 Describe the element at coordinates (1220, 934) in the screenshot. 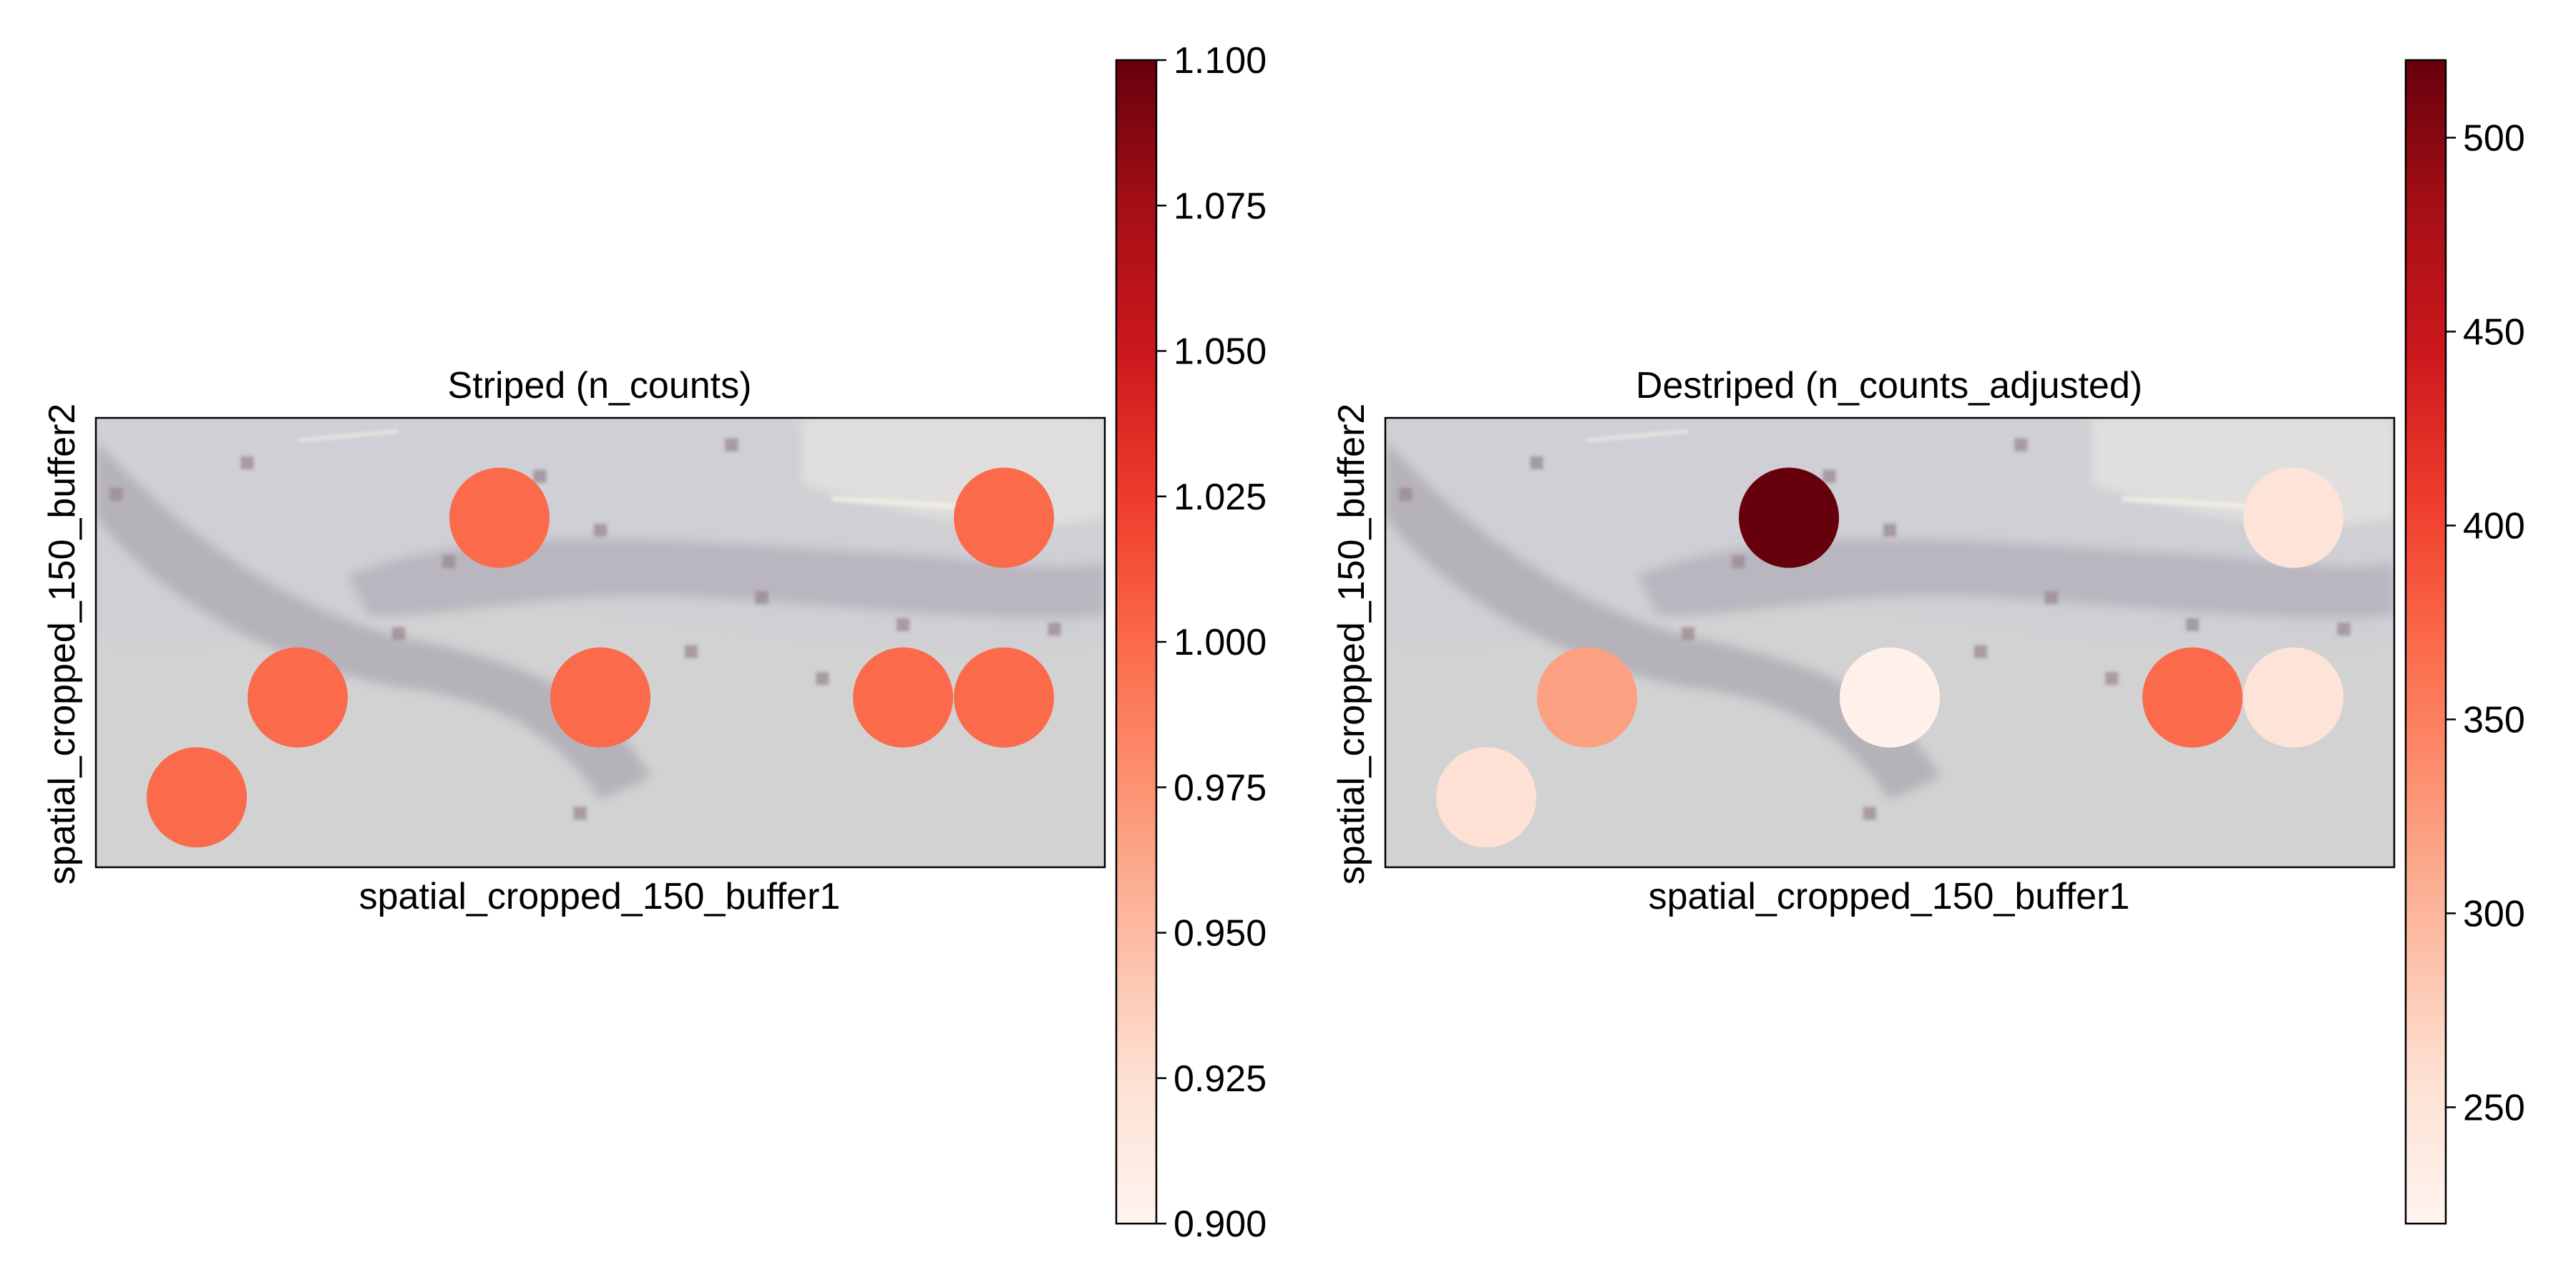

I see `colorbar-tick-label: 0.950` at that location.